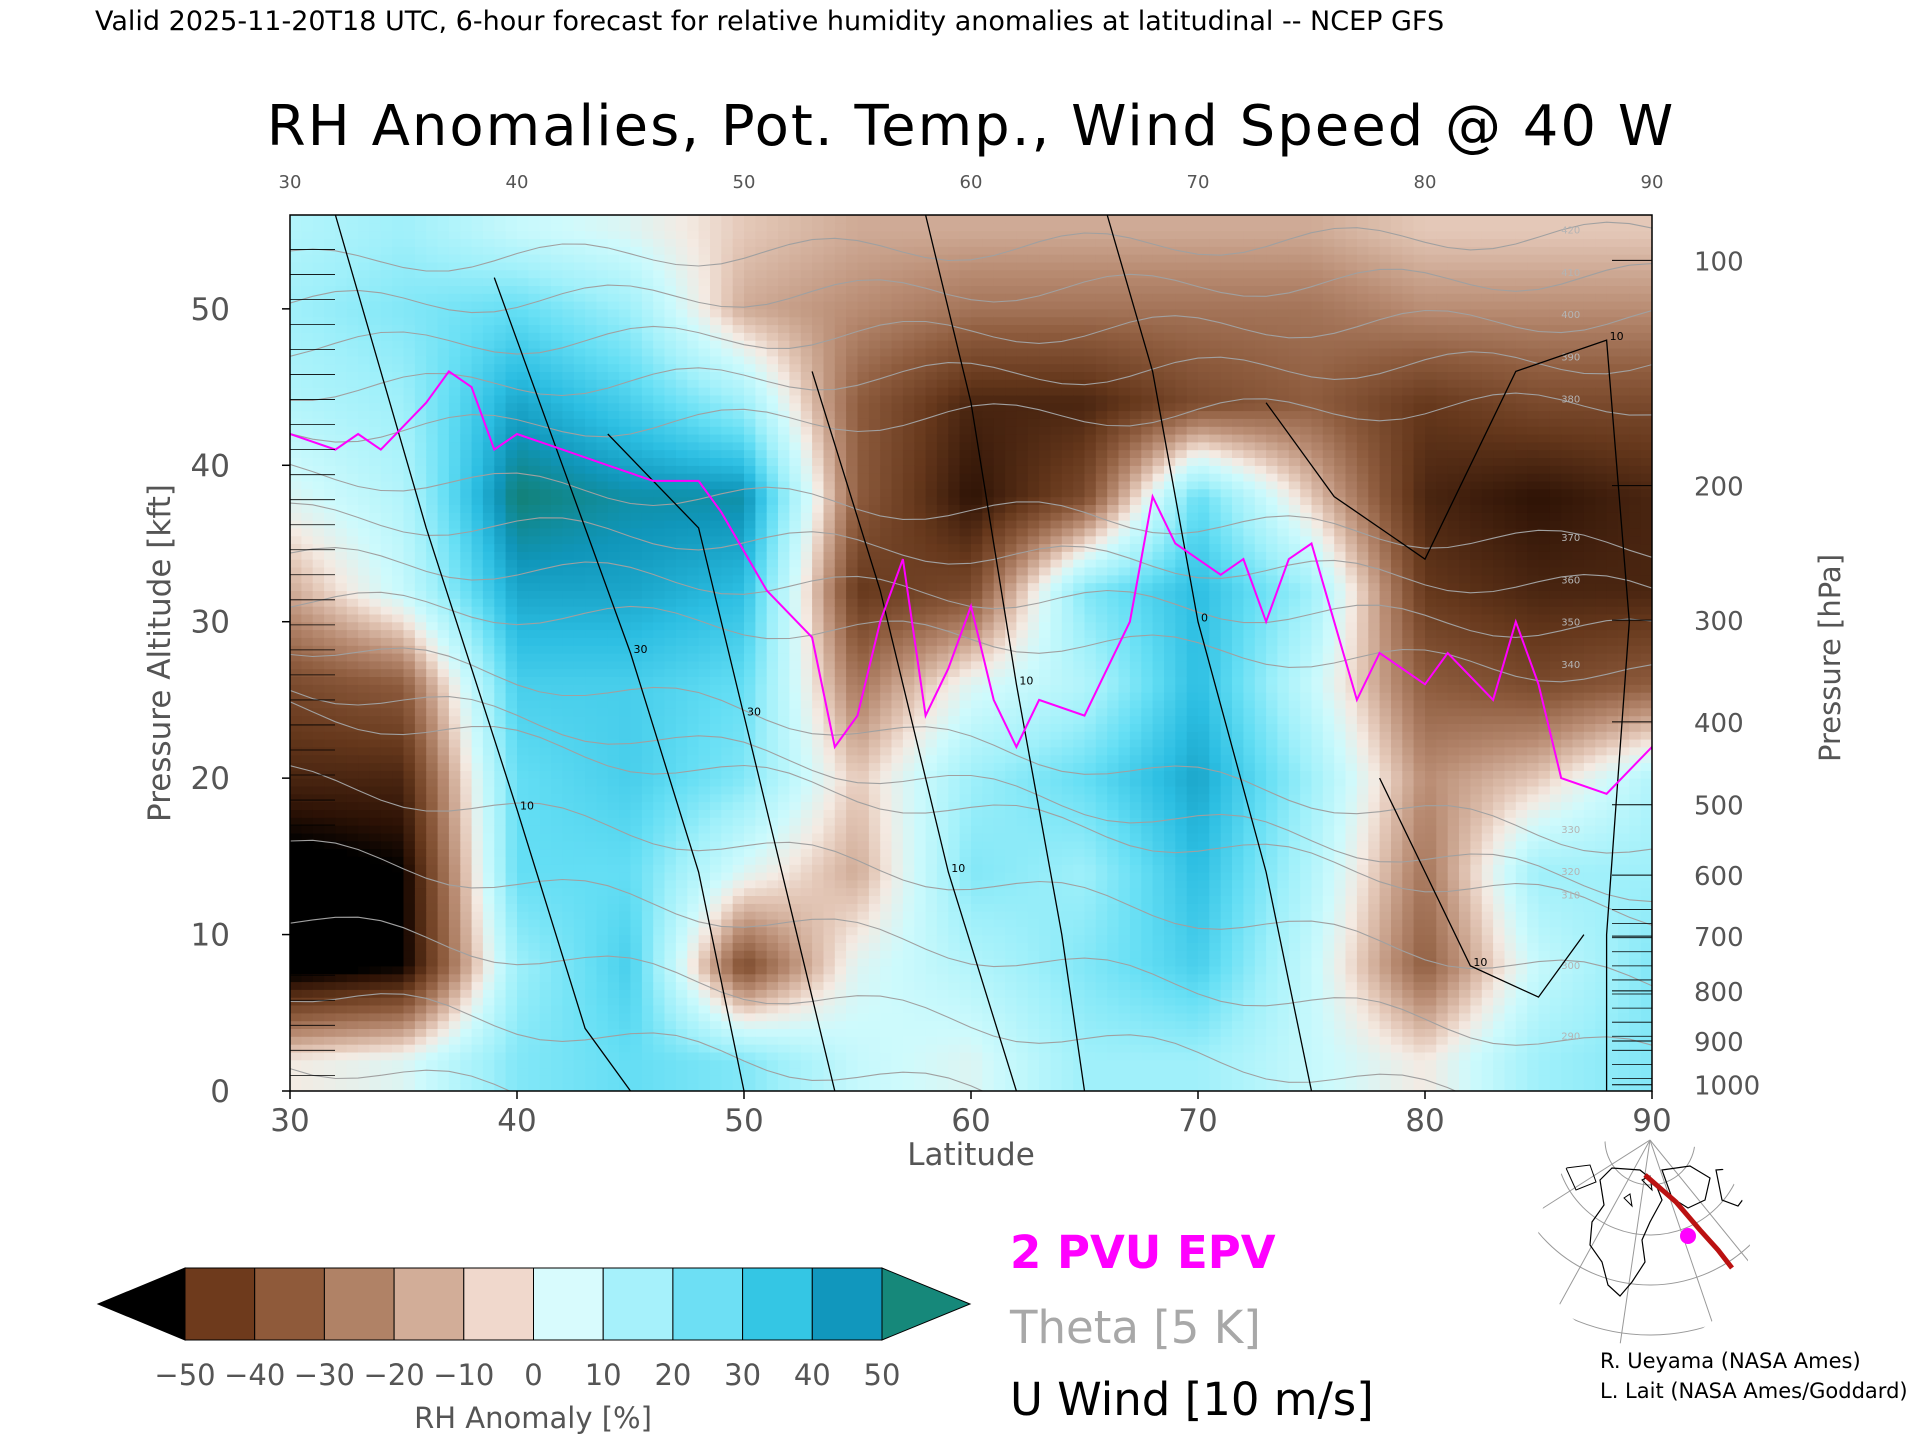 This screenshot has height=1440, width=1920. I want to click on colorbar-tick-label: −10, so click(463, 1375).